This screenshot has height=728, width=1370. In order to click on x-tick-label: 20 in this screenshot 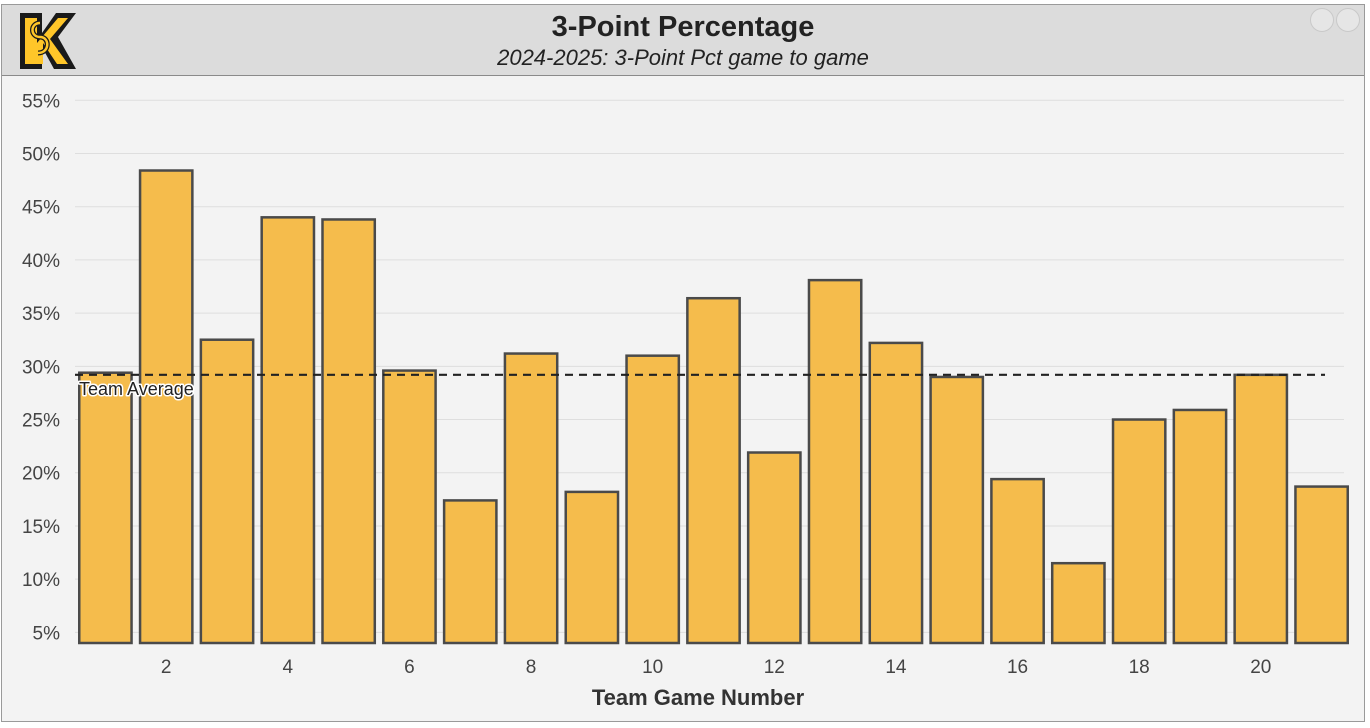, I will do `click(1260, 667)`.